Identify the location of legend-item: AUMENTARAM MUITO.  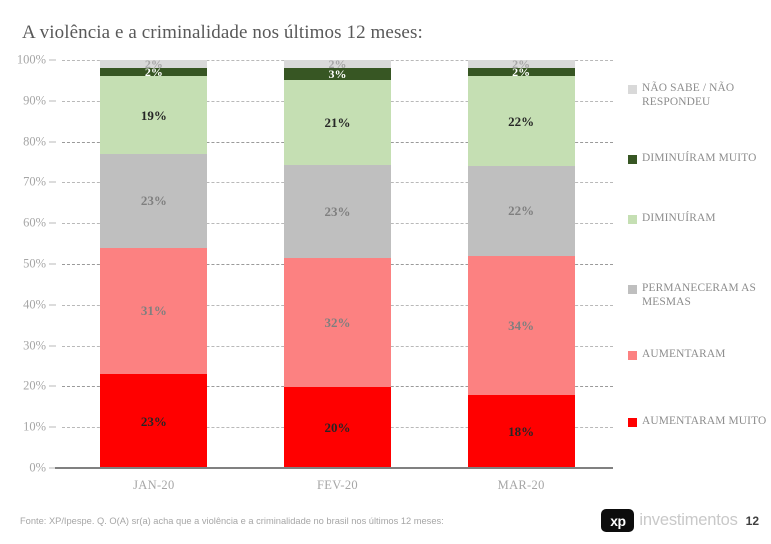
(697, 422).